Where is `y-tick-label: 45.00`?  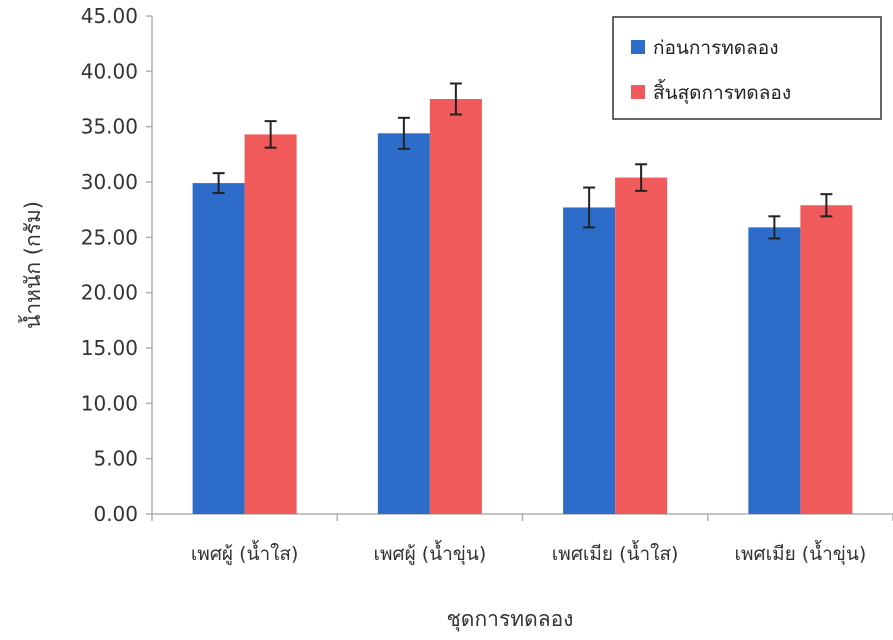
y-tick-label: 45.00 is located at coordinates (109, 16).